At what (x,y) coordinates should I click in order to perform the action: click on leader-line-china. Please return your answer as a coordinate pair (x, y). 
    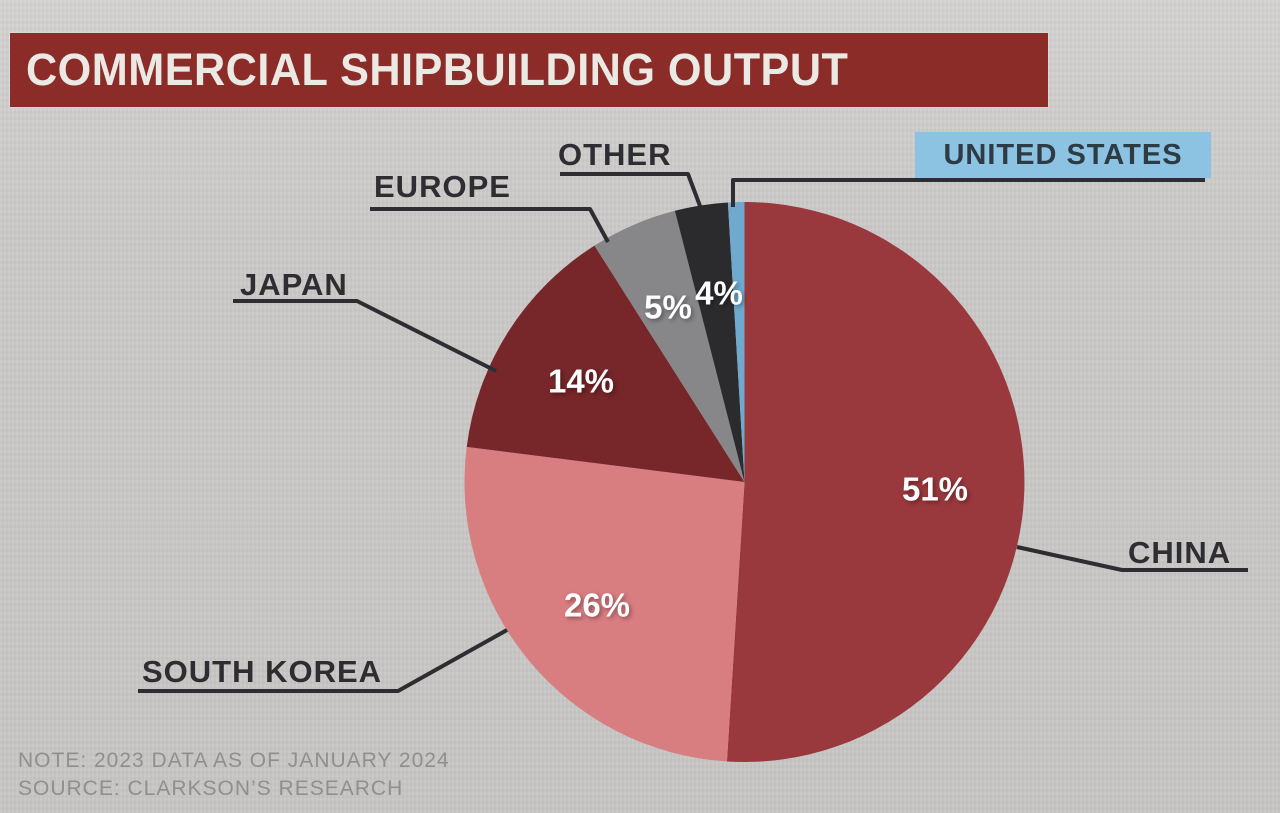
    Looking at the image, I should click on (1132, 558).